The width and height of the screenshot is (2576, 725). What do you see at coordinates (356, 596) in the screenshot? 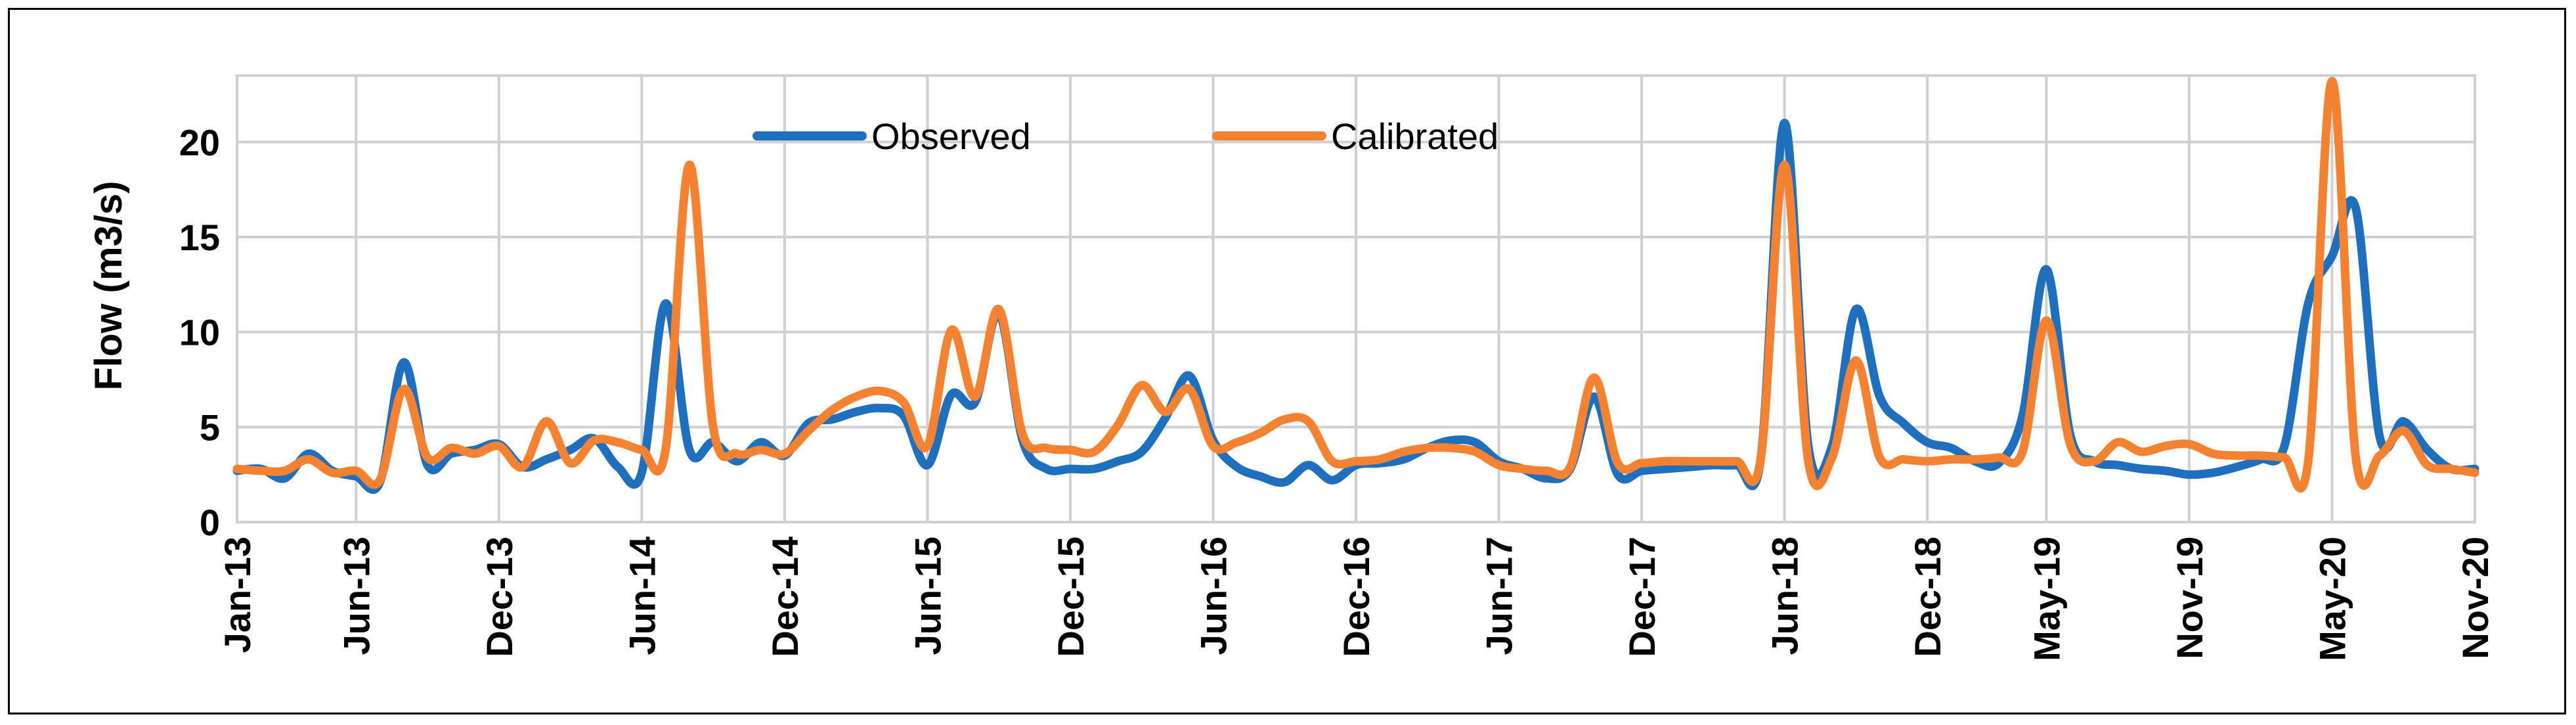
I see `x-tick-label: Jun-13` at bounding box center [356, 596].